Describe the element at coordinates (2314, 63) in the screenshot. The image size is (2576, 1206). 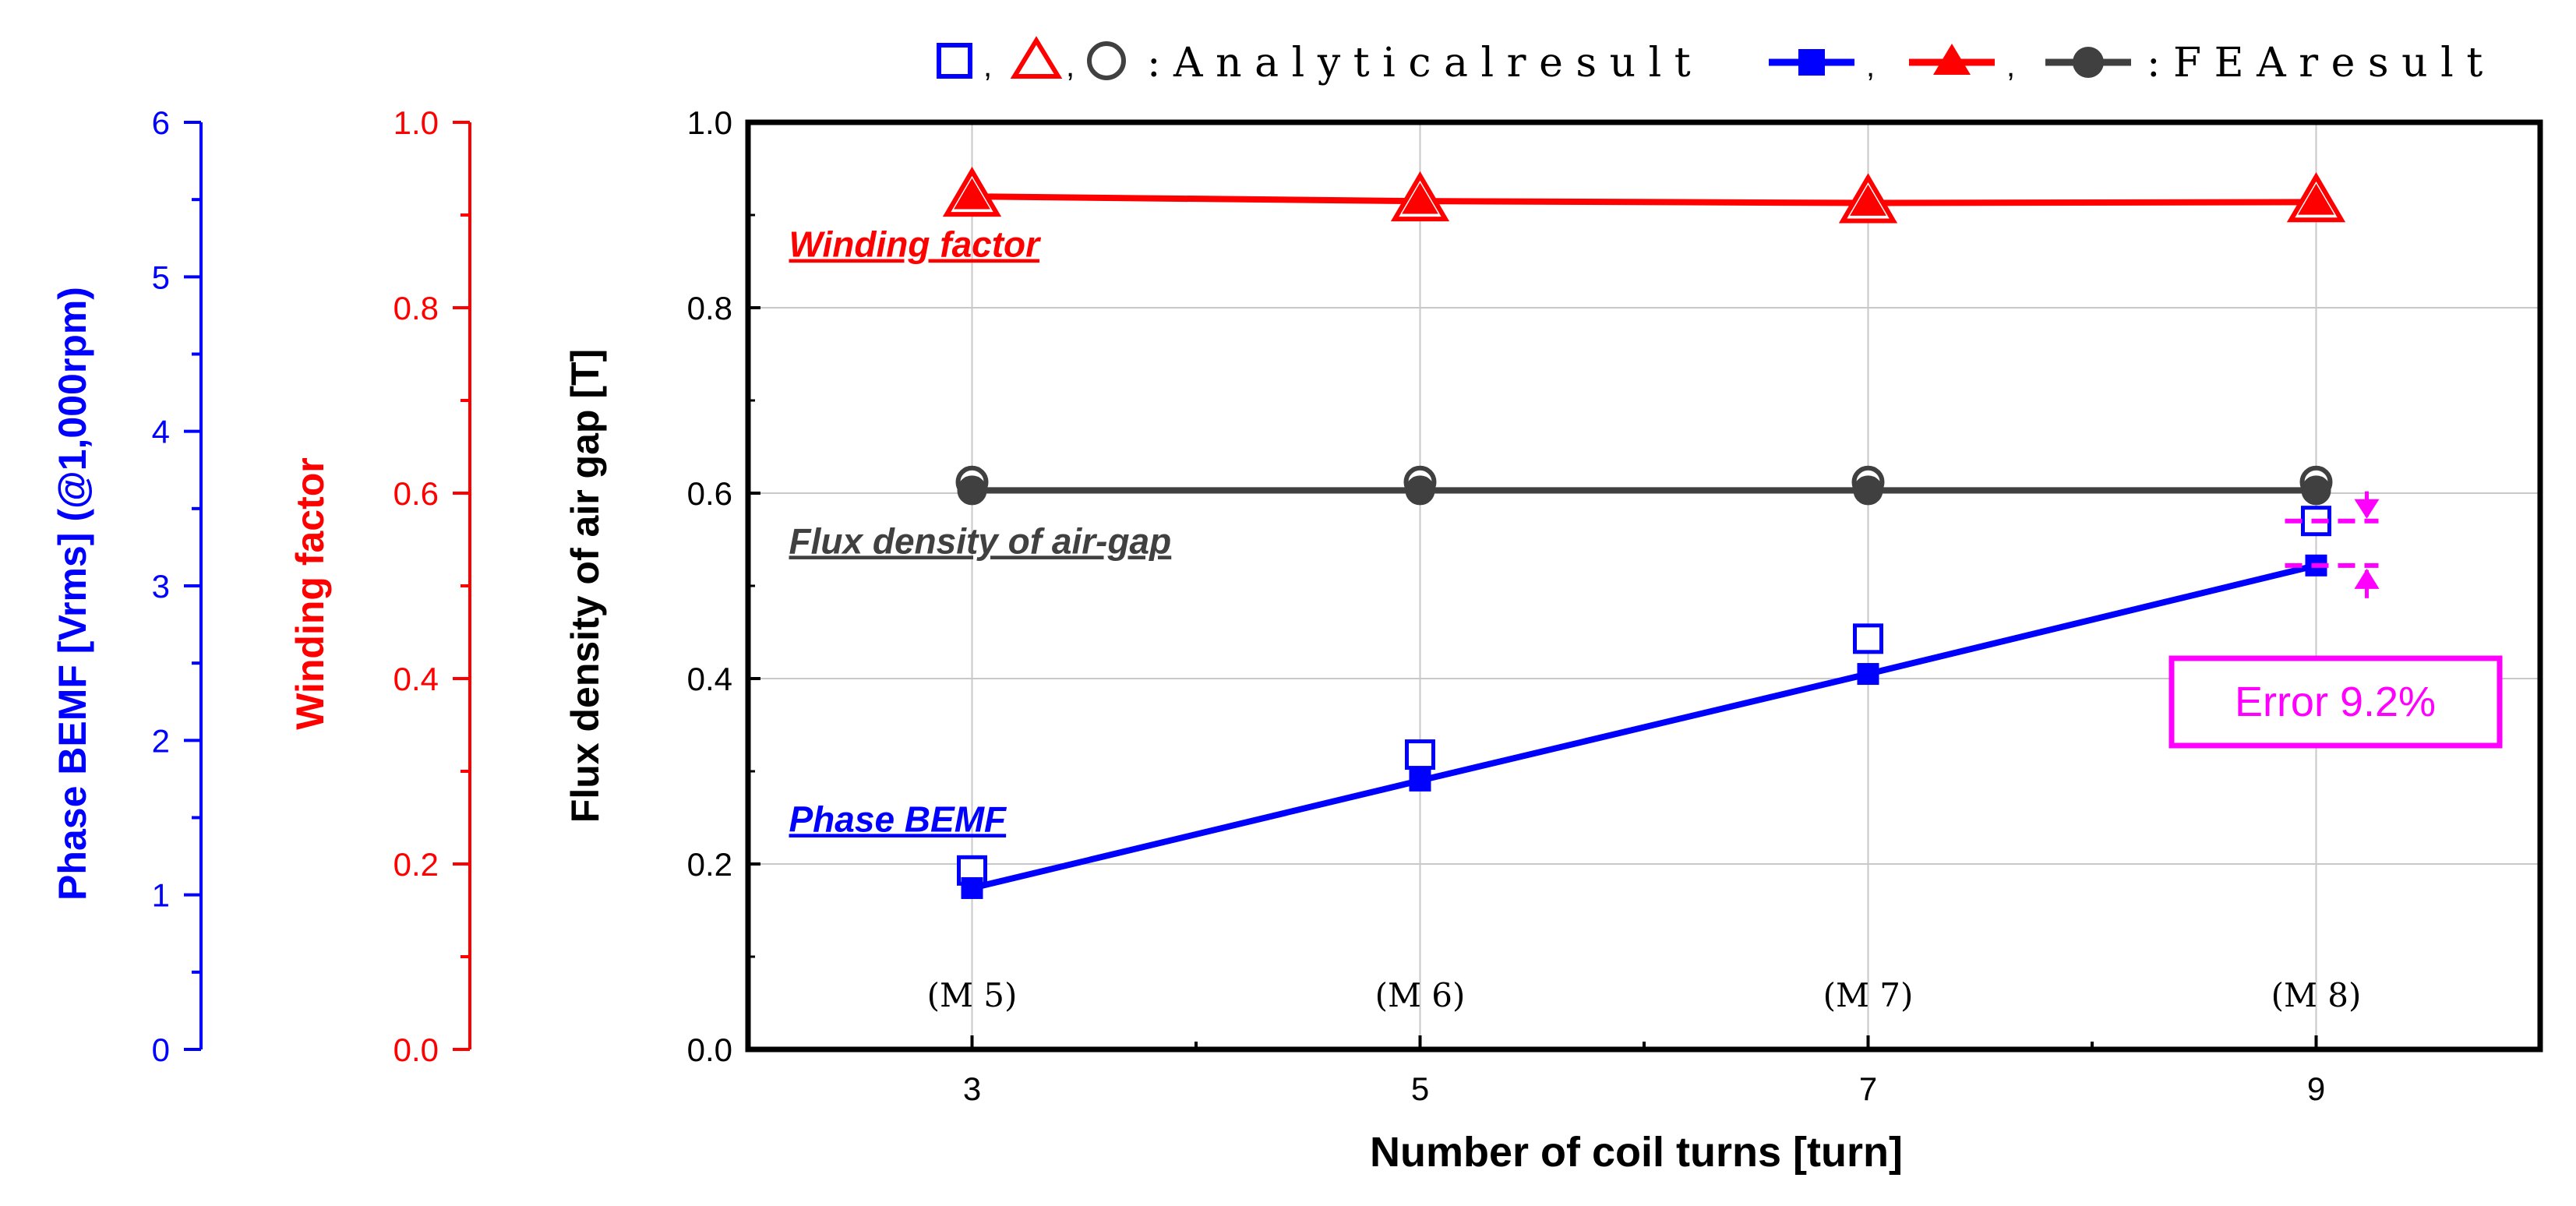
I see `legend-fea-text: : F E A r e s u l t` at that location.